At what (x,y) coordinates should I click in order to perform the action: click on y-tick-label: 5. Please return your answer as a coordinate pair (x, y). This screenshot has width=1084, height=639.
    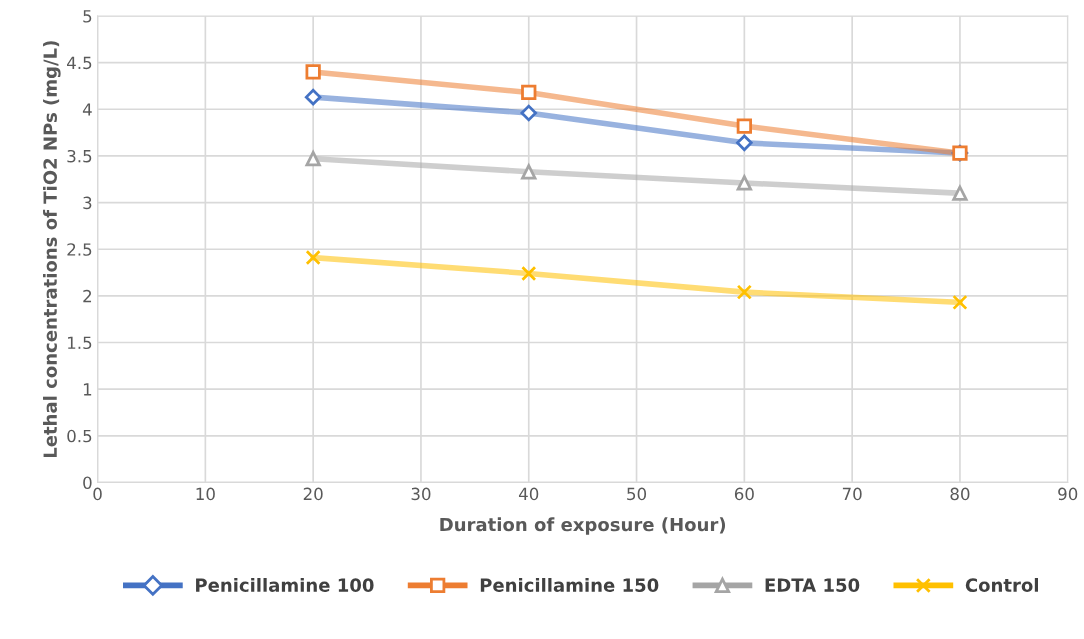
    Looking at the image, I should click on (87, 16).